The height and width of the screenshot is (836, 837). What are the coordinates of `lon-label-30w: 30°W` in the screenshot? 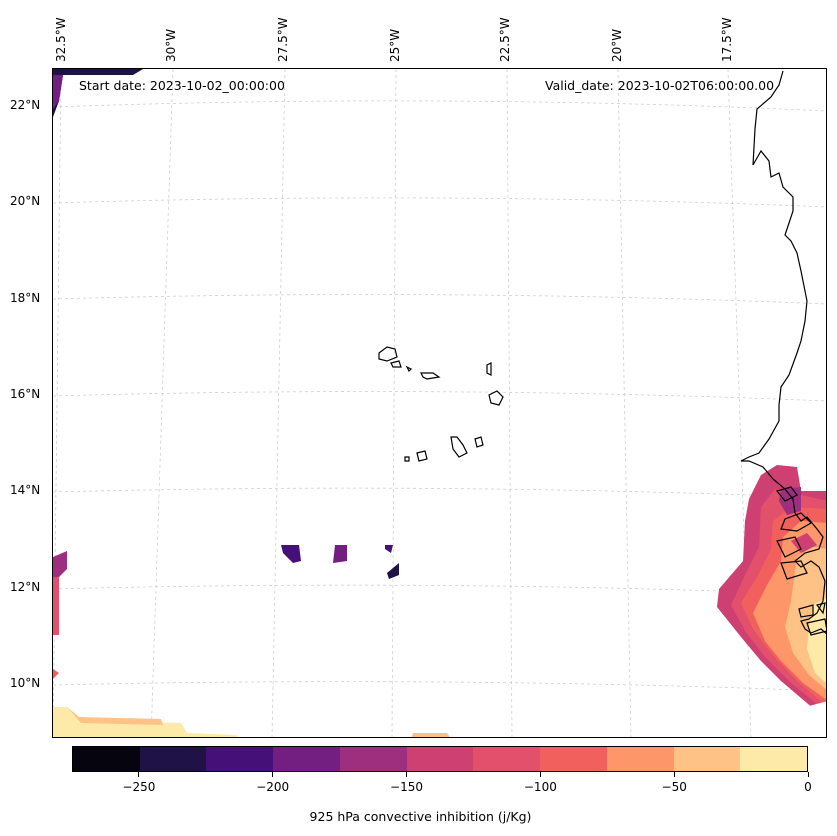 It's located at (171, 45).